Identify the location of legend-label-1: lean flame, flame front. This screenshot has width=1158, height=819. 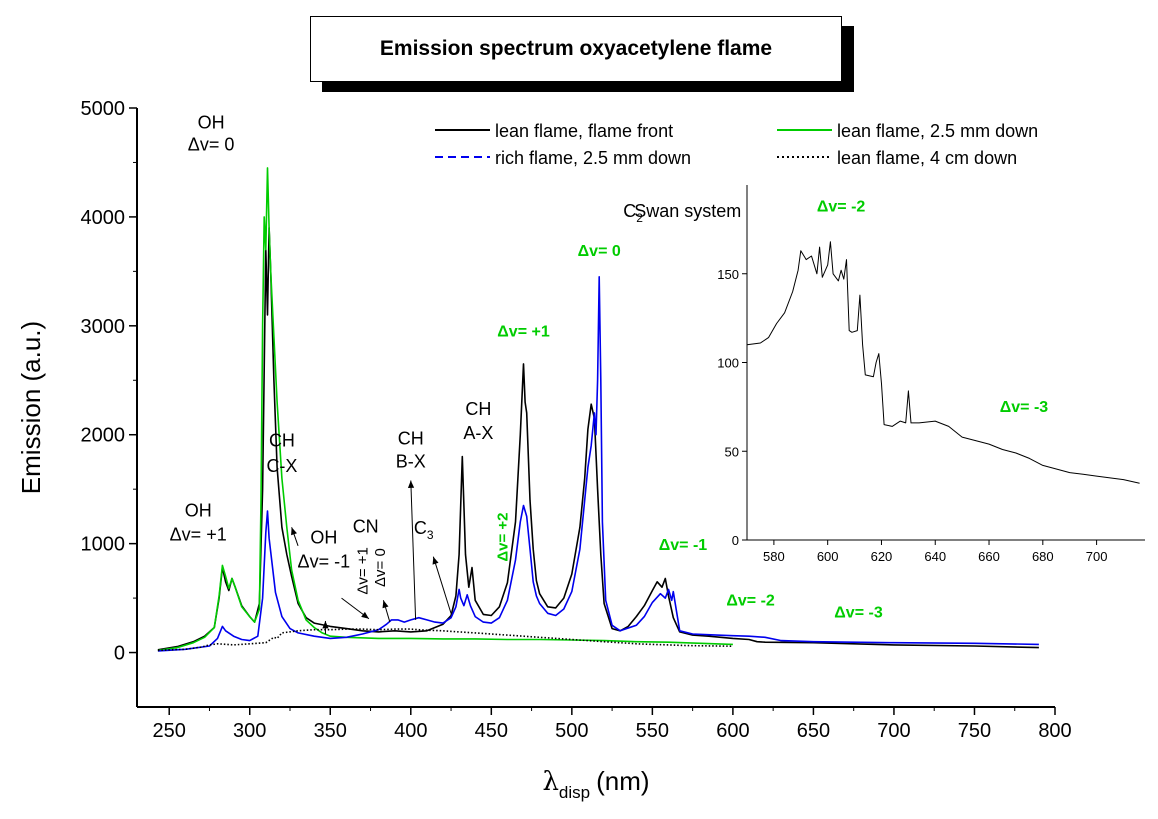
(584, 131).